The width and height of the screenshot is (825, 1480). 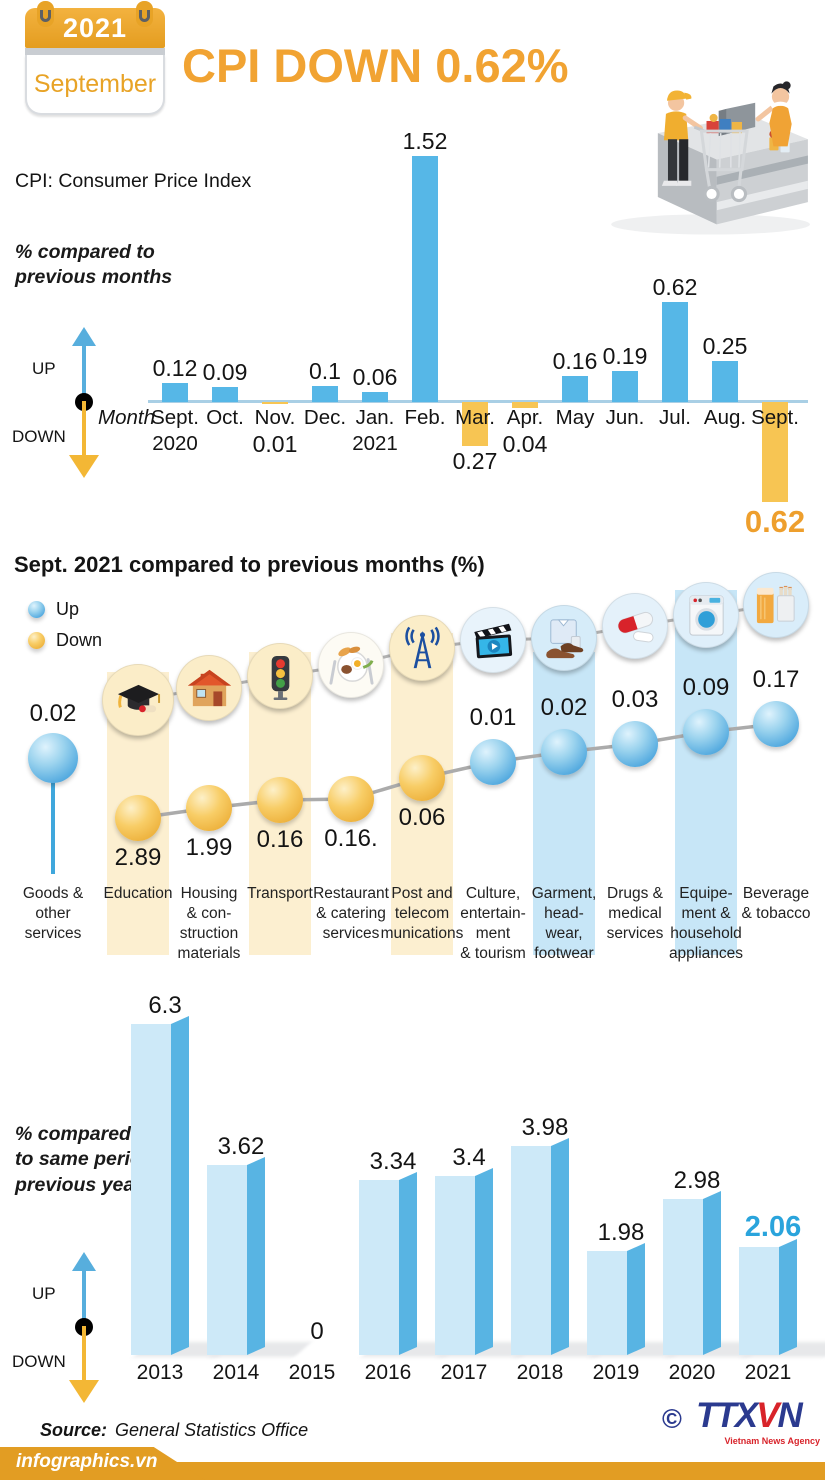 What do you see at coordinates (425, 417) in the screenshot?
I see `month-label: Feb.` at bounding box center [425, 417].